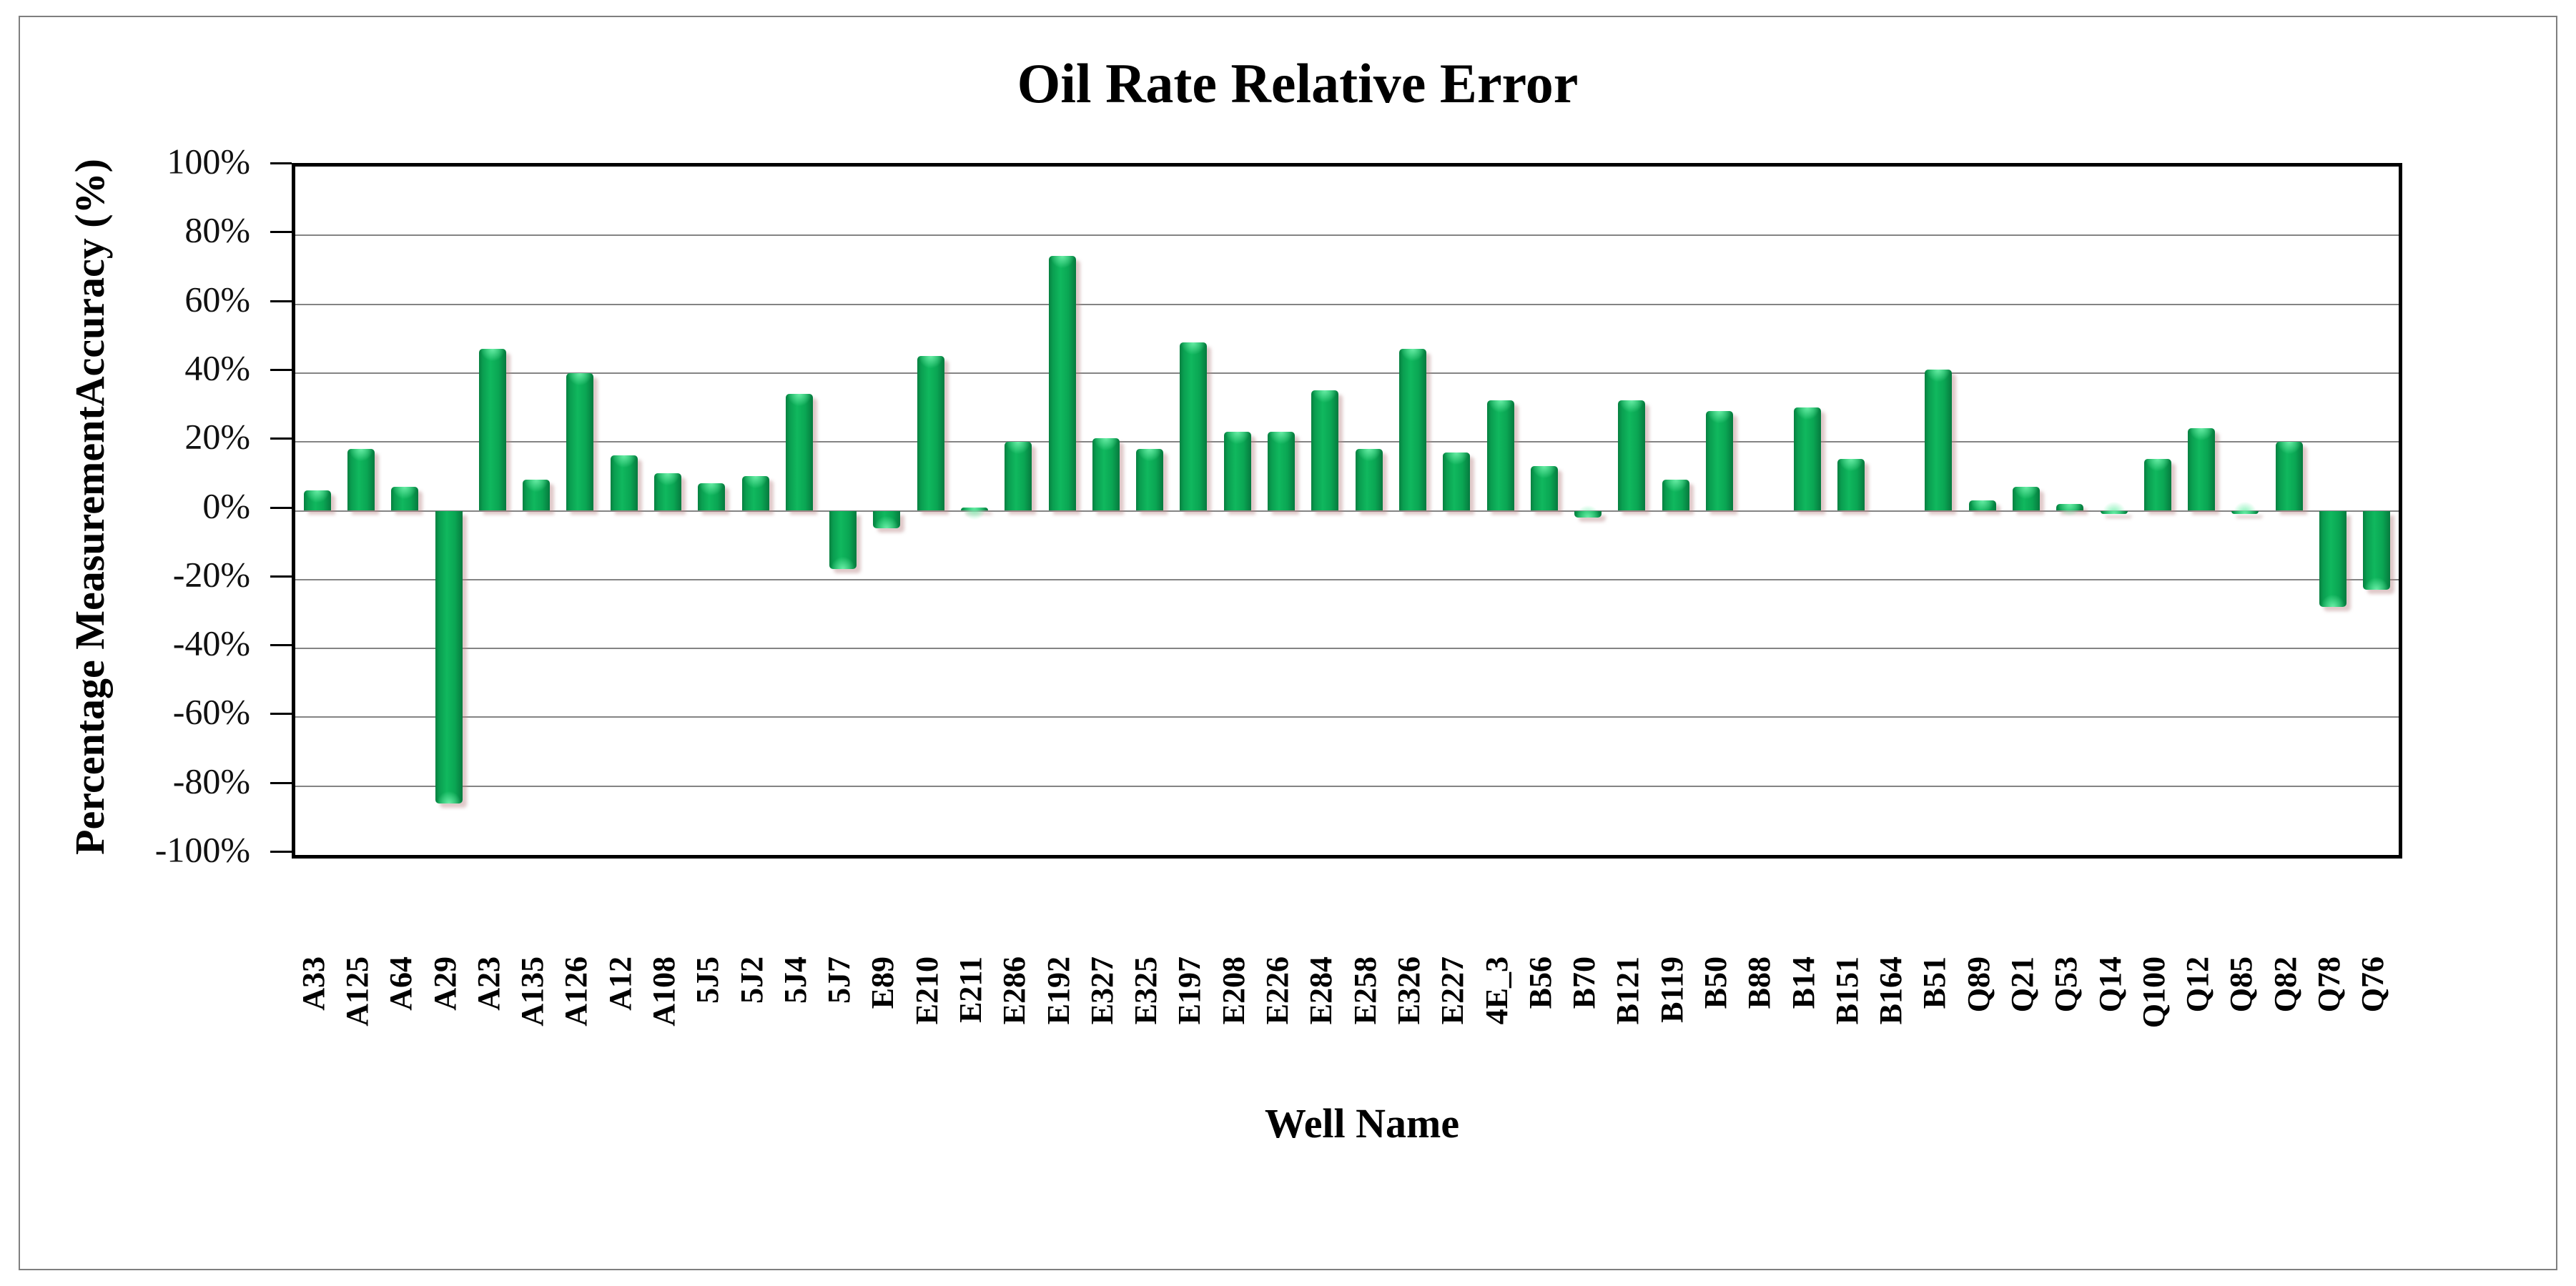 Image resolution: width=2576 pixels, height=1286 pixels. I want to click on y-tick-label: 0%, so click(226, 505).